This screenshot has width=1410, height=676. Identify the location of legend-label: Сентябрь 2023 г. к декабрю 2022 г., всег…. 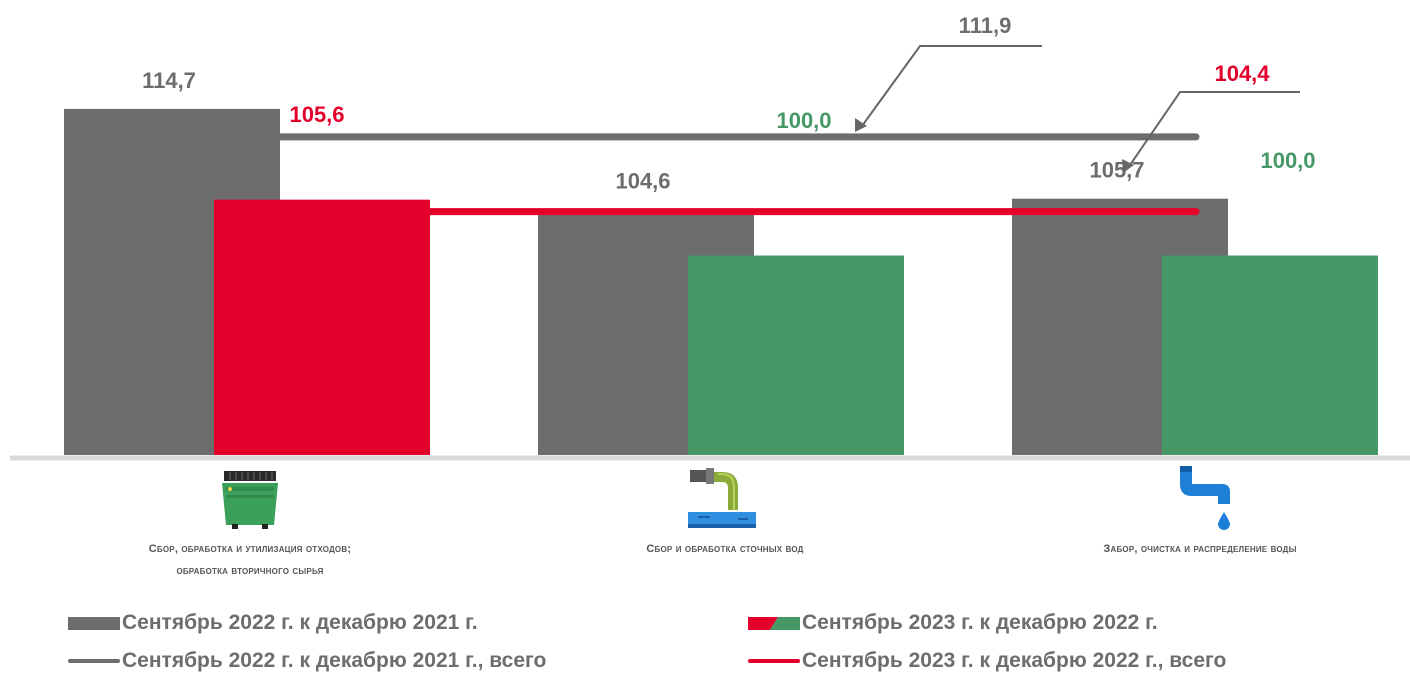
(1014, 660).